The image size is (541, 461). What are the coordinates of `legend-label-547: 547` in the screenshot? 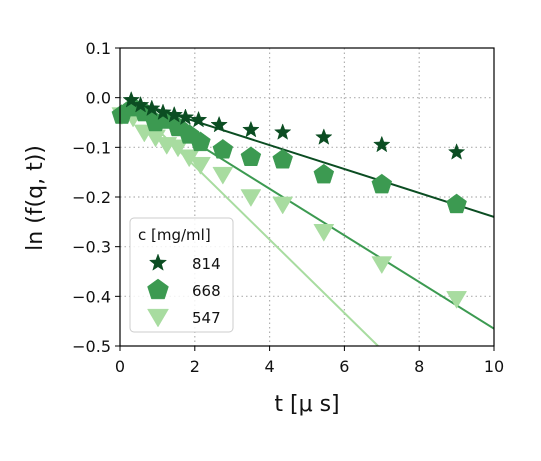 It's located at (206, 318).